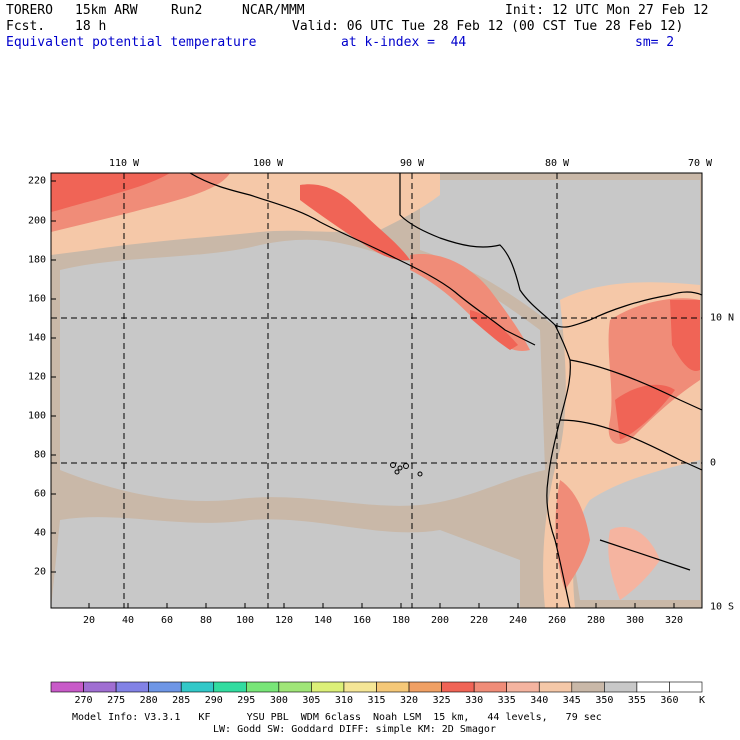  Describe the element at coordinates (83, 700) in the screenshot. I see `colorbar-label: 270` at that location.